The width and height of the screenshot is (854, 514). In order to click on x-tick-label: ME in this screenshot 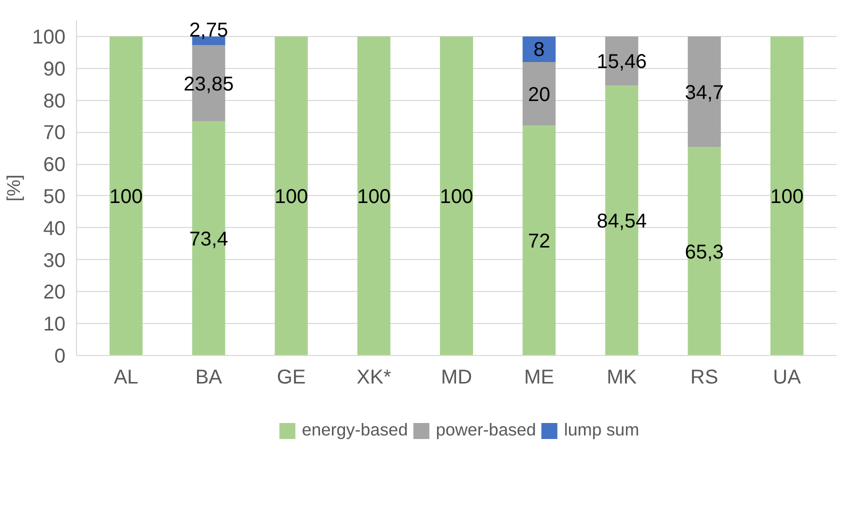, I will do `click(539, 377)`.